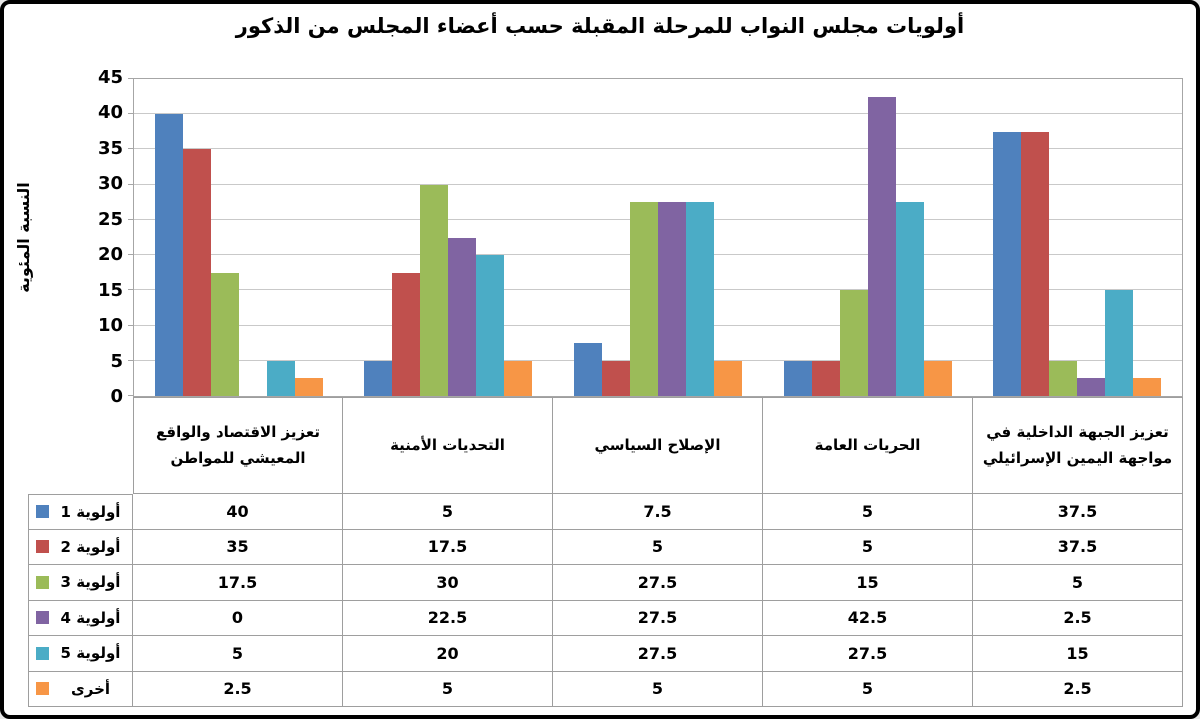 This screenshot has height=719, width=1200. What do you see at coordinates (238, 547) in the screenshot?
I see `table-value-cell: 35` at bounding box center [238, 547].